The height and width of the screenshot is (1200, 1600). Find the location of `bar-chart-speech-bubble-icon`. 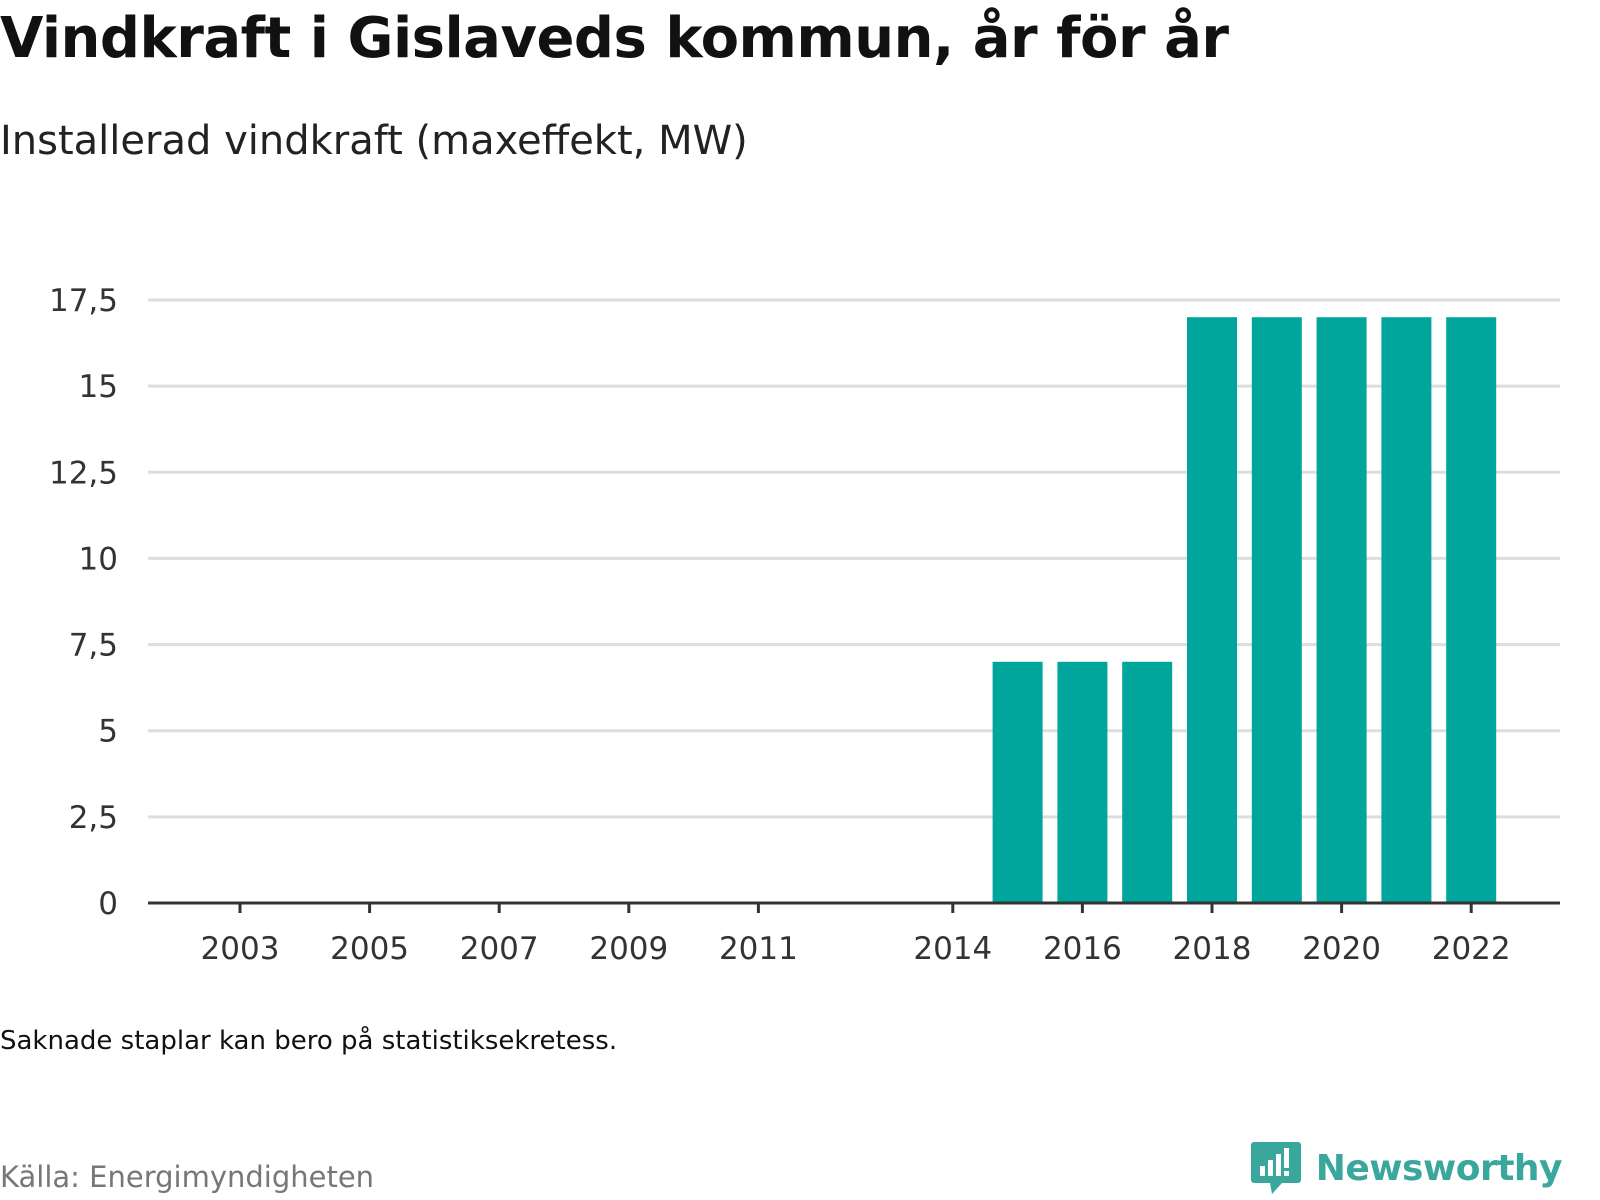

bar-chart-speech-bubble-icon is located at coordinates (1275, 1168).